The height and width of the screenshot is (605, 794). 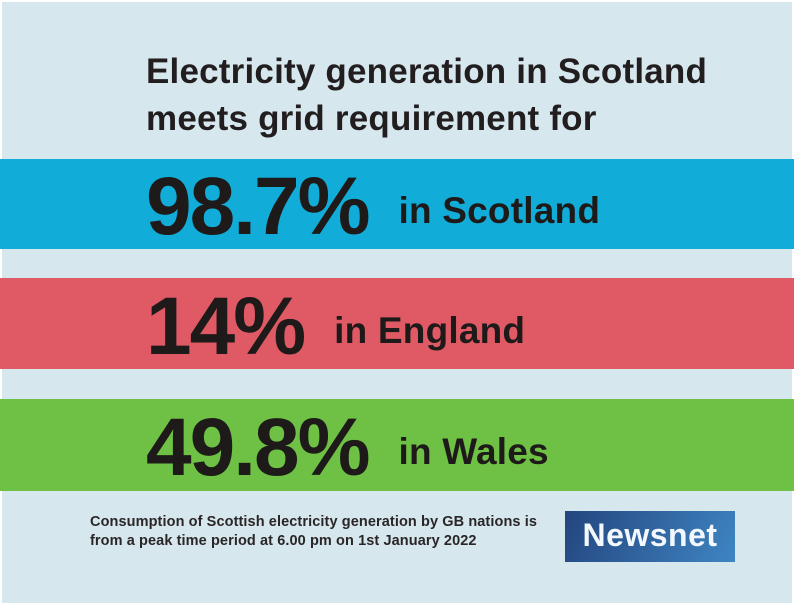 What do you see at coordinates (473, 451) in the screenshot?
I see `wales-label: in Wales` at bounding box center [473, 451].